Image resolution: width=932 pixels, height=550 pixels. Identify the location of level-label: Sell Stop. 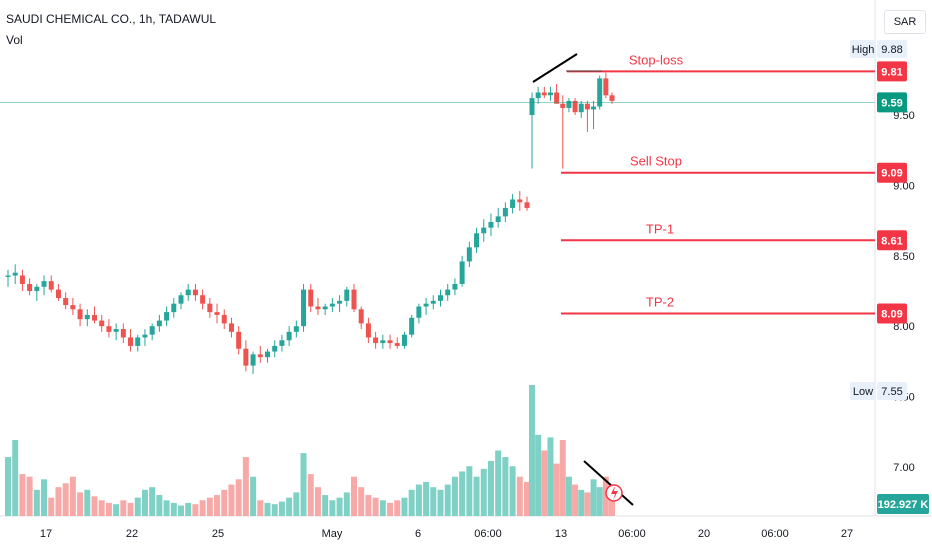
(656, 161).